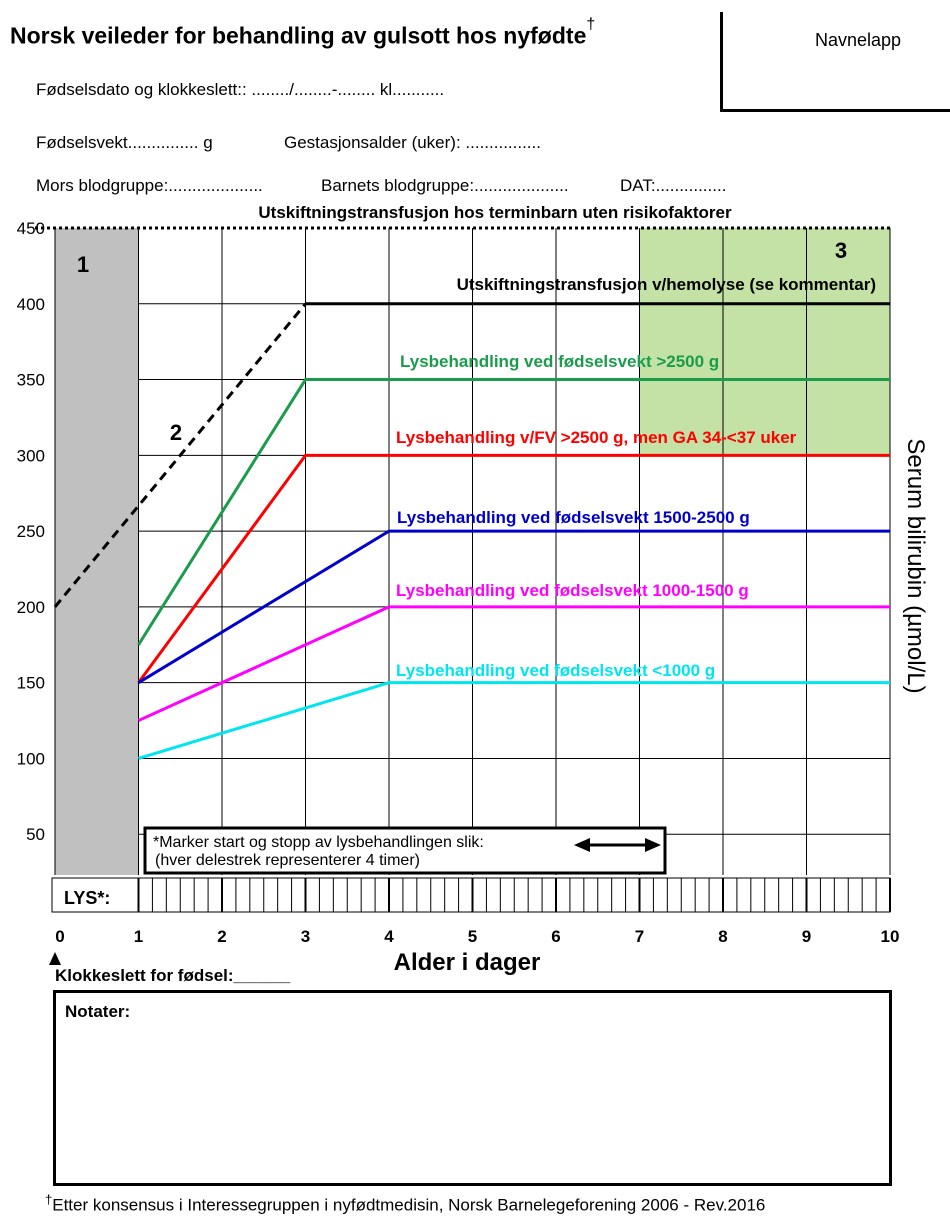  Describe the element at coordinates (653, 845) in the screenshot. I see `arrow-right-icon` at that location.